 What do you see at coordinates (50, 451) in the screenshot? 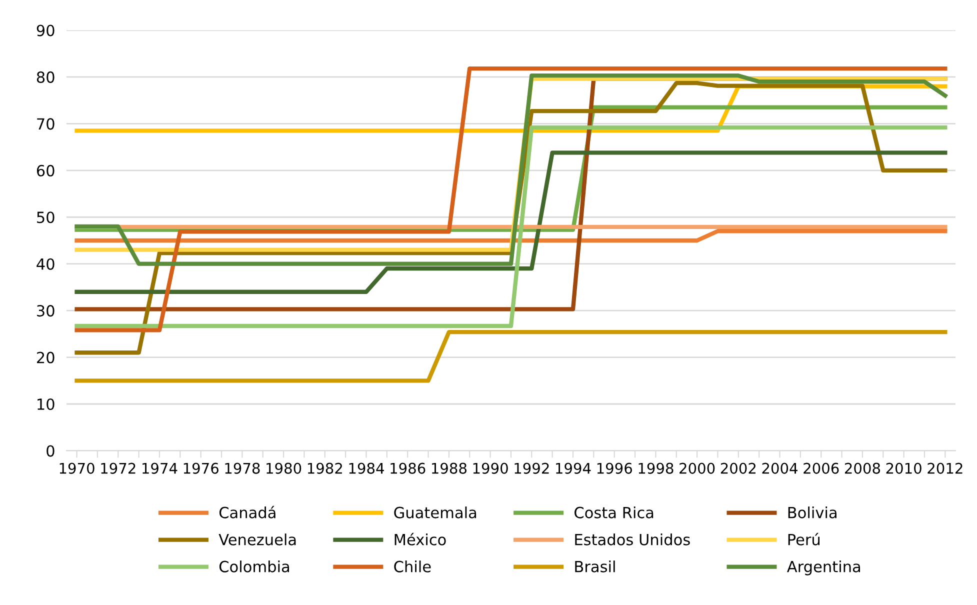
I see `y-tick-label: 0` at bounding box center [50, 451].